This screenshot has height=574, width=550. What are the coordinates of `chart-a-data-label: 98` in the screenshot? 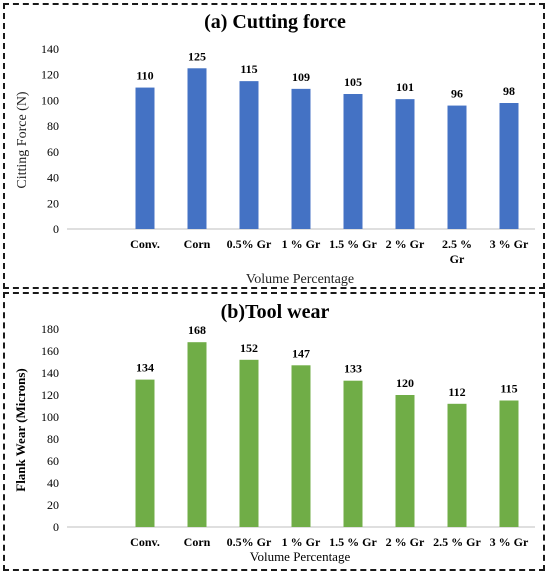 It's located at (509, 91).